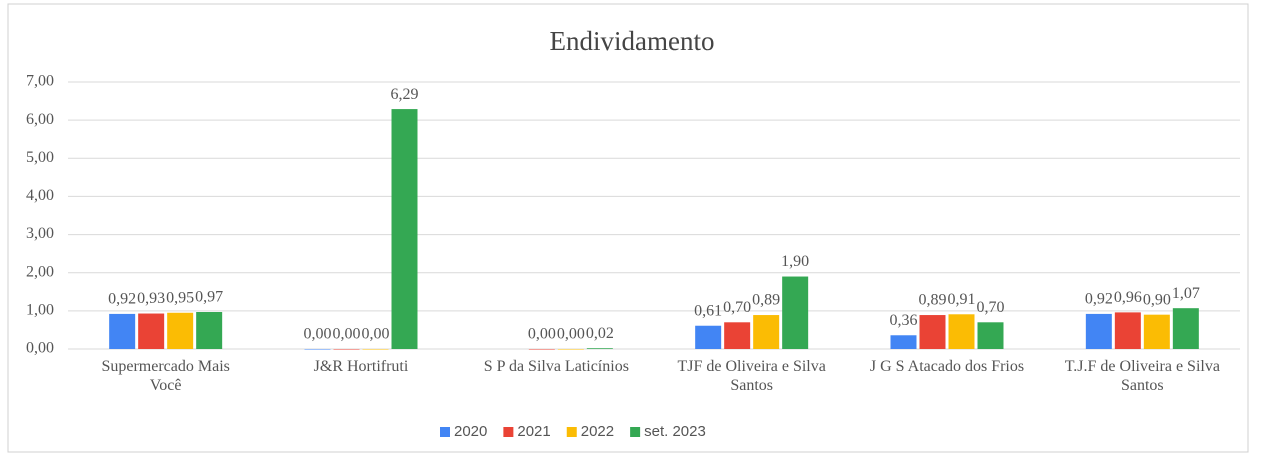 The image size is (1265, 455). What do you see at coordinates (904, 320) in the screenshot?
I see `data-label: 0,36` at bounding box center [904, 320].